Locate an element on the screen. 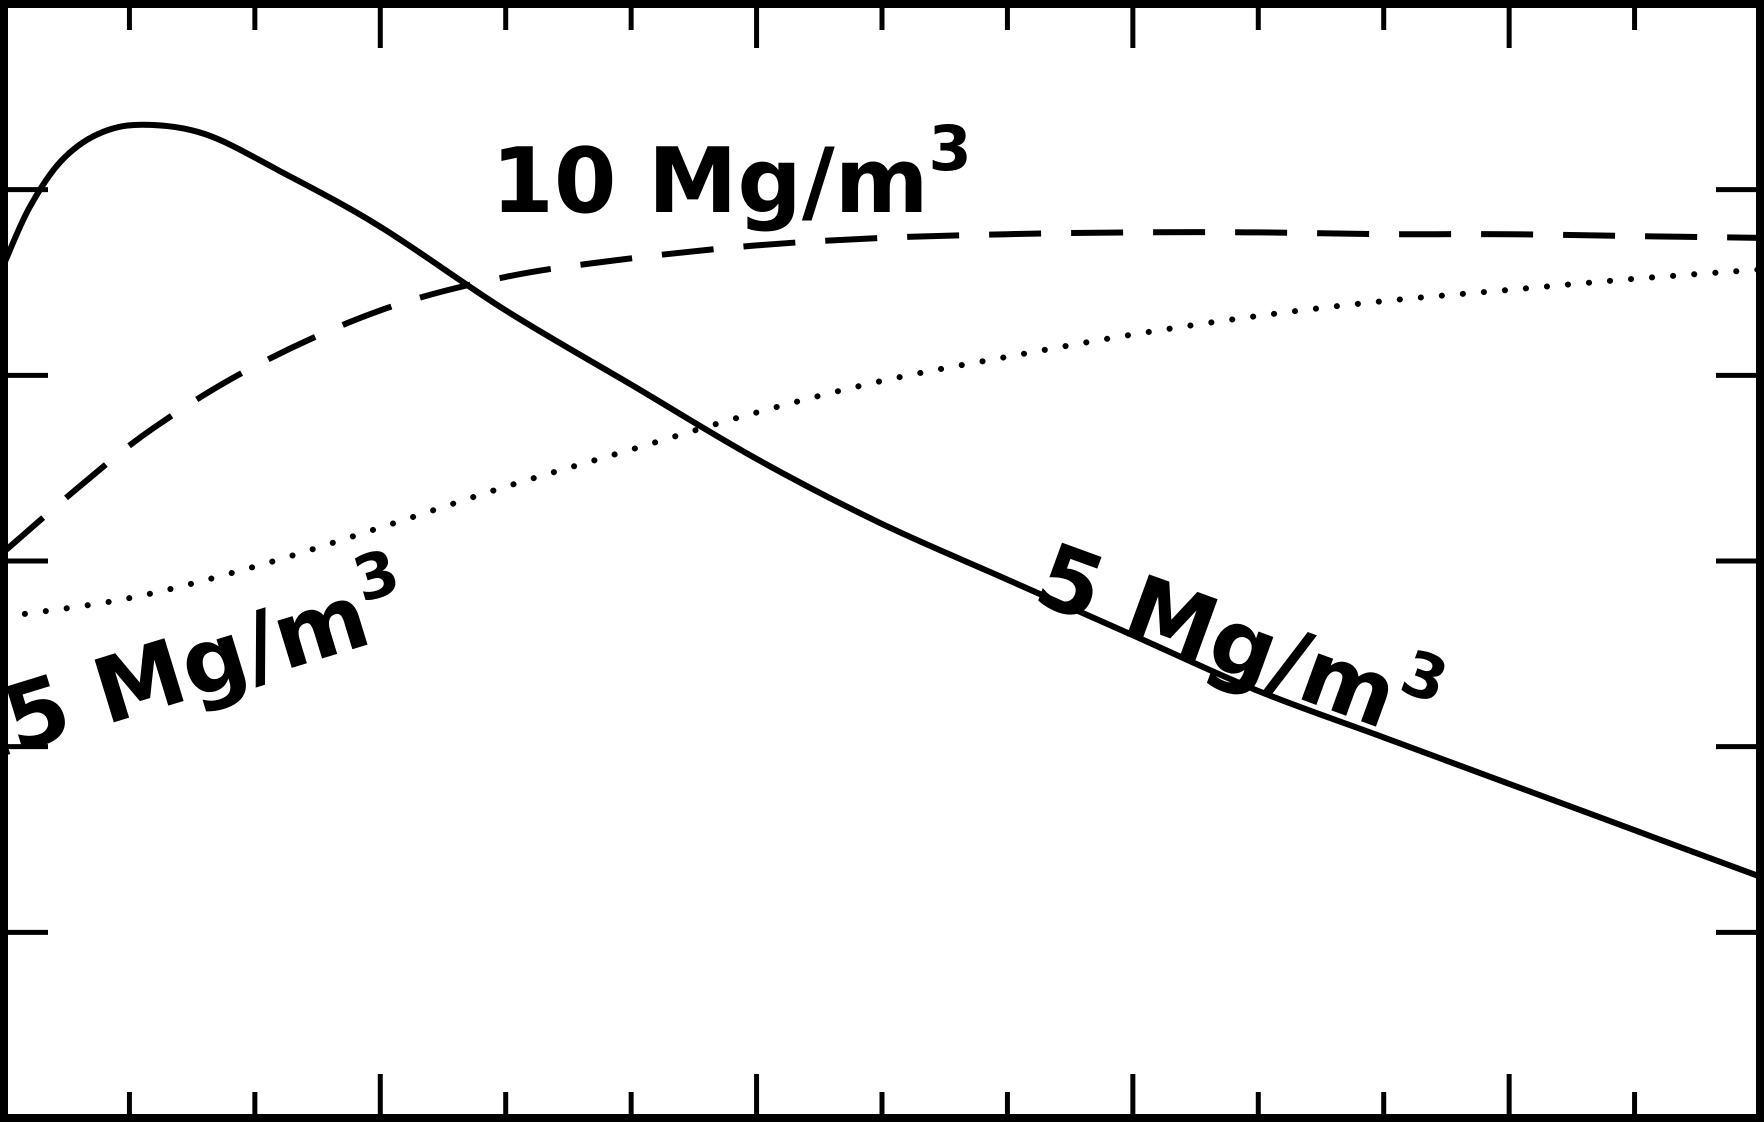 The height and width of the screenshot is (1122, 1764). series-label: 15 Mg/m3 is located at coordinates (211, 662).